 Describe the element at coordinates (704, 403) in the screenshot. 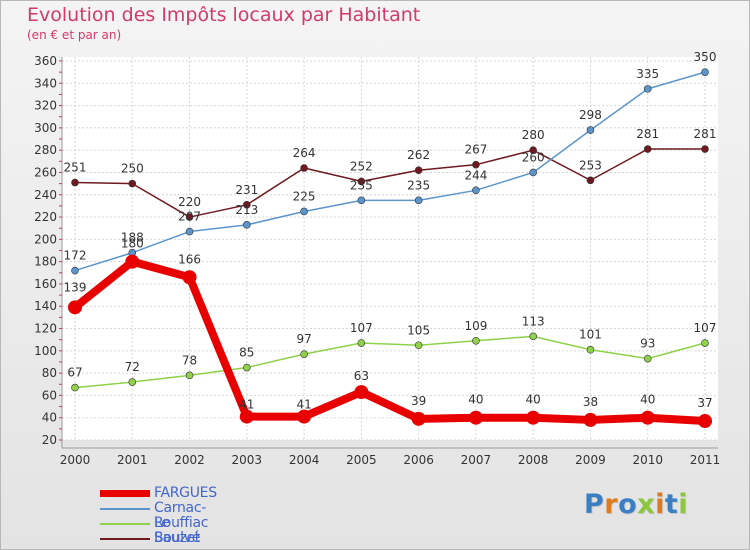

I see `data-label-fargues: 37` at that location.